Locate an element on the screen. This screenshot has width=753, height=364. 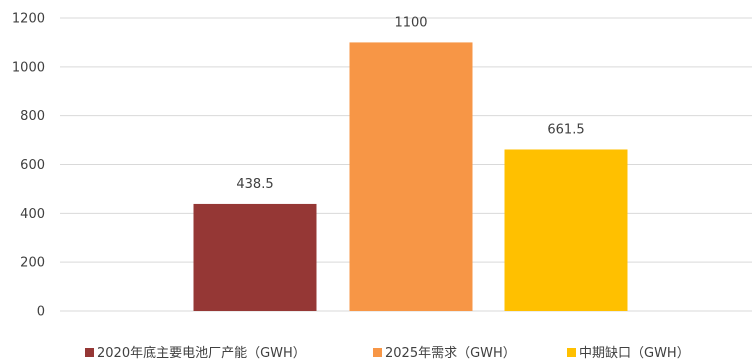
y-tick-label: 600 is located at coordinates (32, 165).